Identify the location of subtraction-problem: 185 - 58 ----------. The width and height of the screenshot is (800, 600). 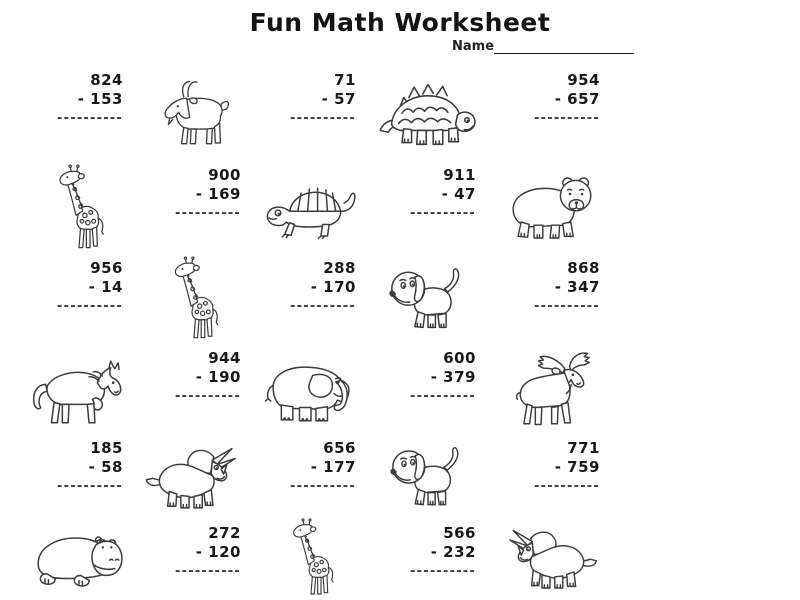
(78, 476).